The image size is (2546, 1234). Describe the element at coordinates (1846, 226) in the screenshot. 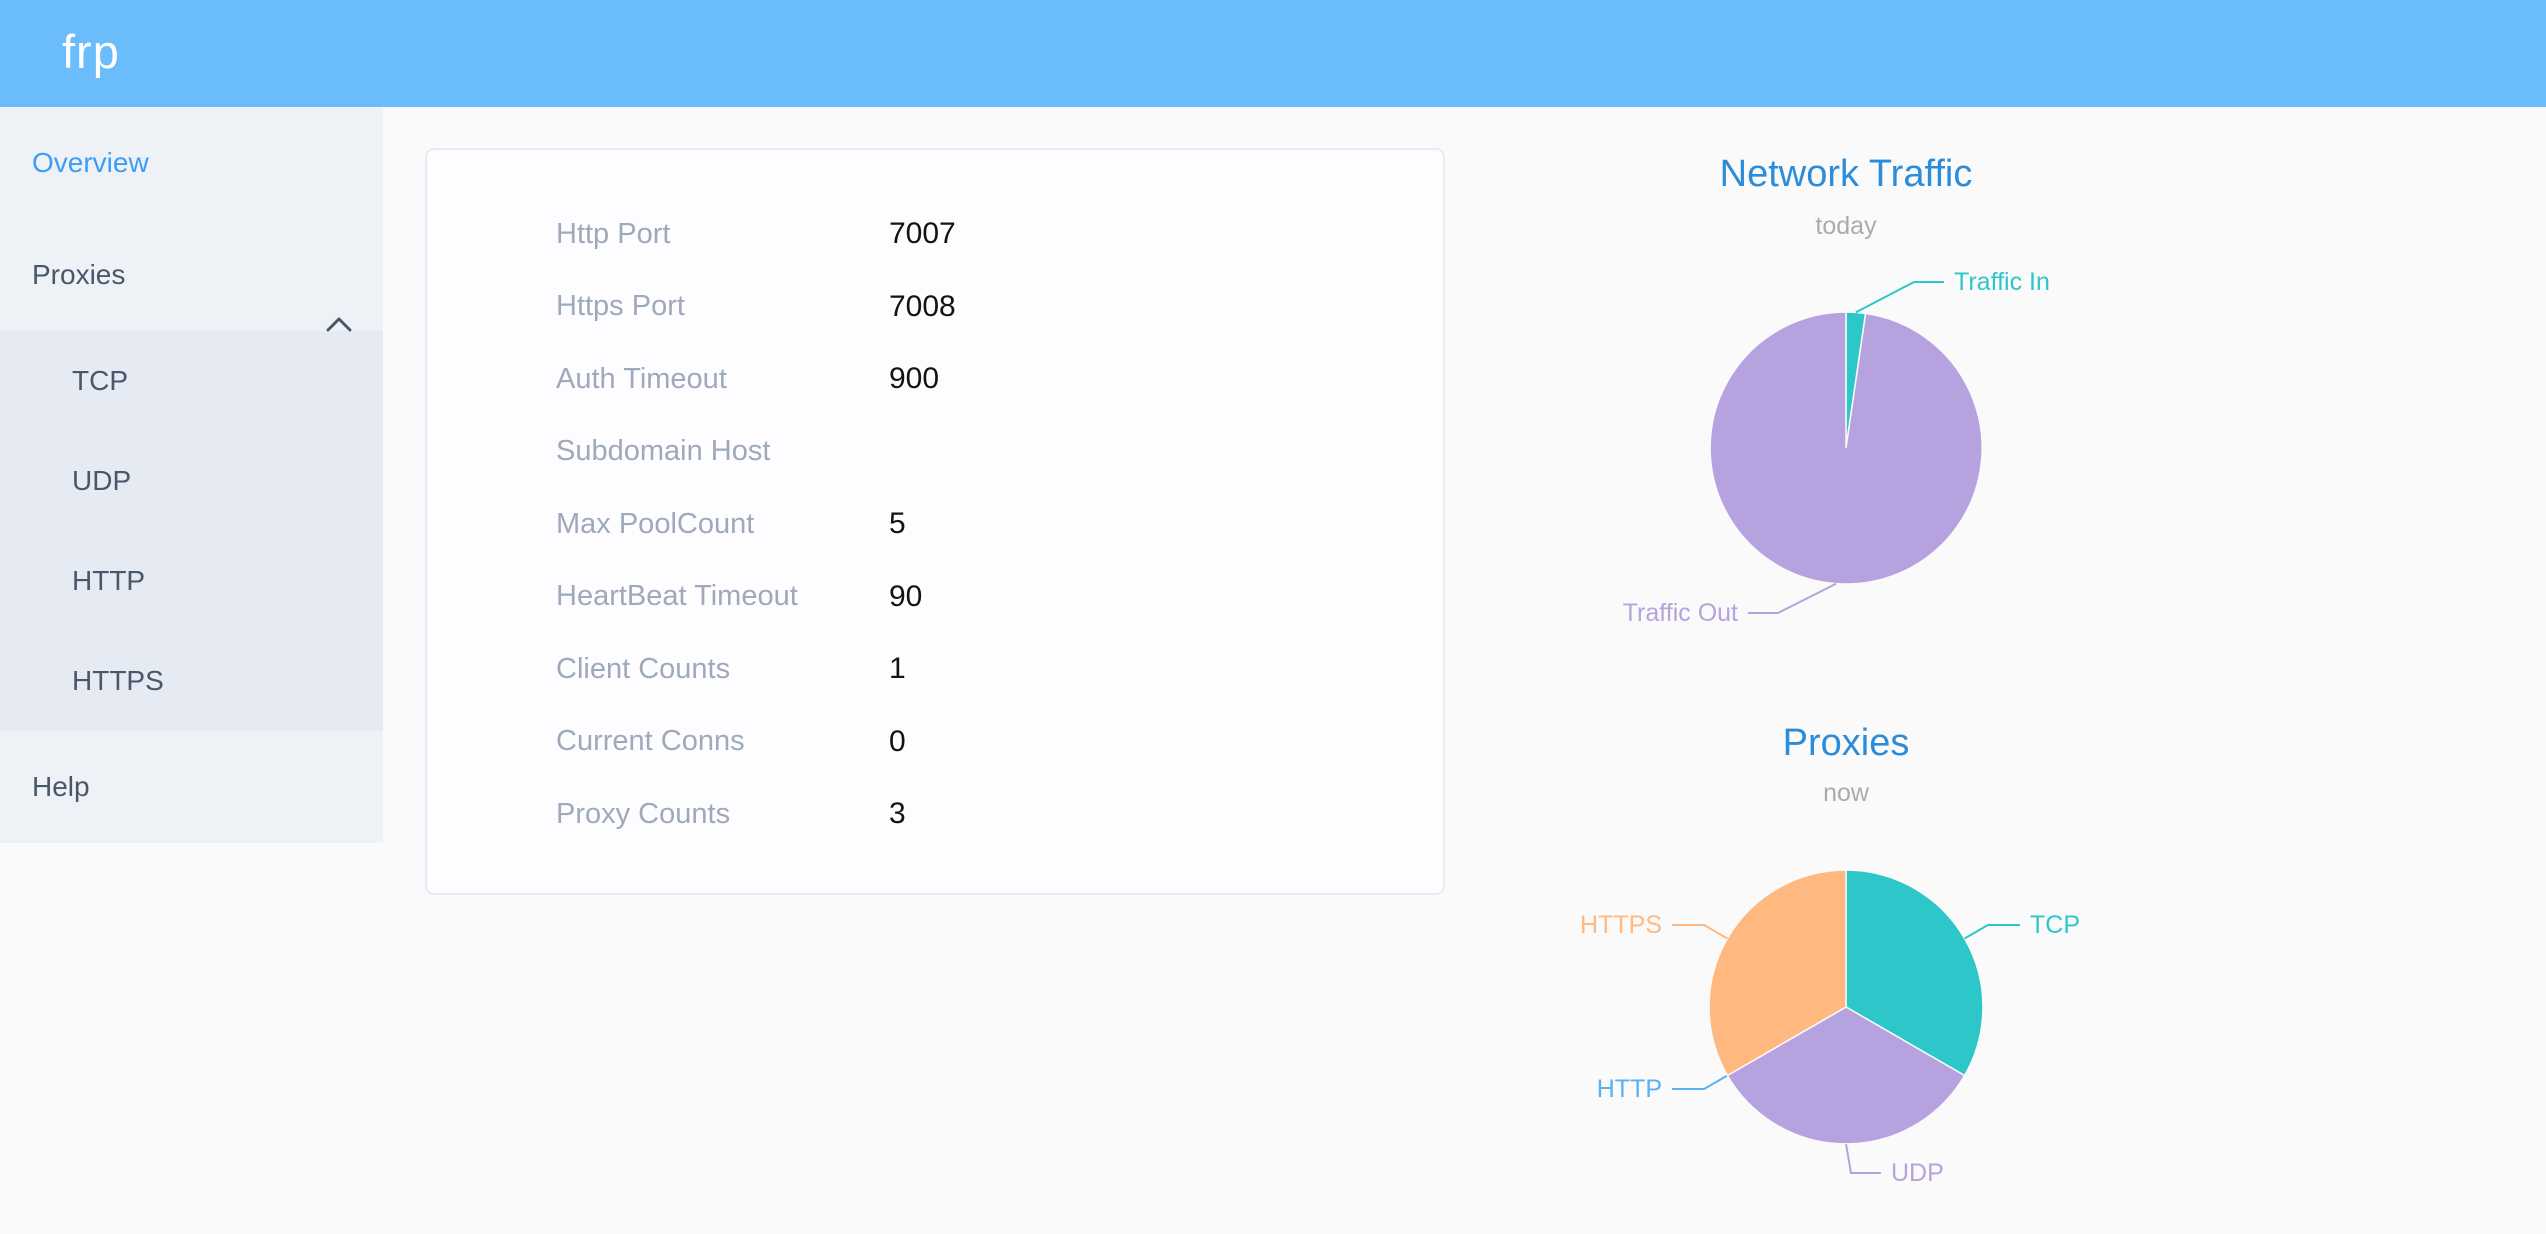

I see `network-traffic-chart-subtitle: today` at that location.